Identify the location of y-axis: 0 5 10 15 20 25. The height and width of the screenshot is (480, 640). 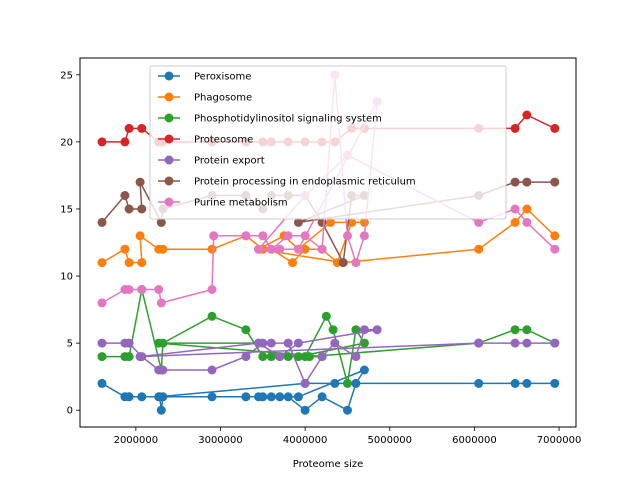
(70, 243).